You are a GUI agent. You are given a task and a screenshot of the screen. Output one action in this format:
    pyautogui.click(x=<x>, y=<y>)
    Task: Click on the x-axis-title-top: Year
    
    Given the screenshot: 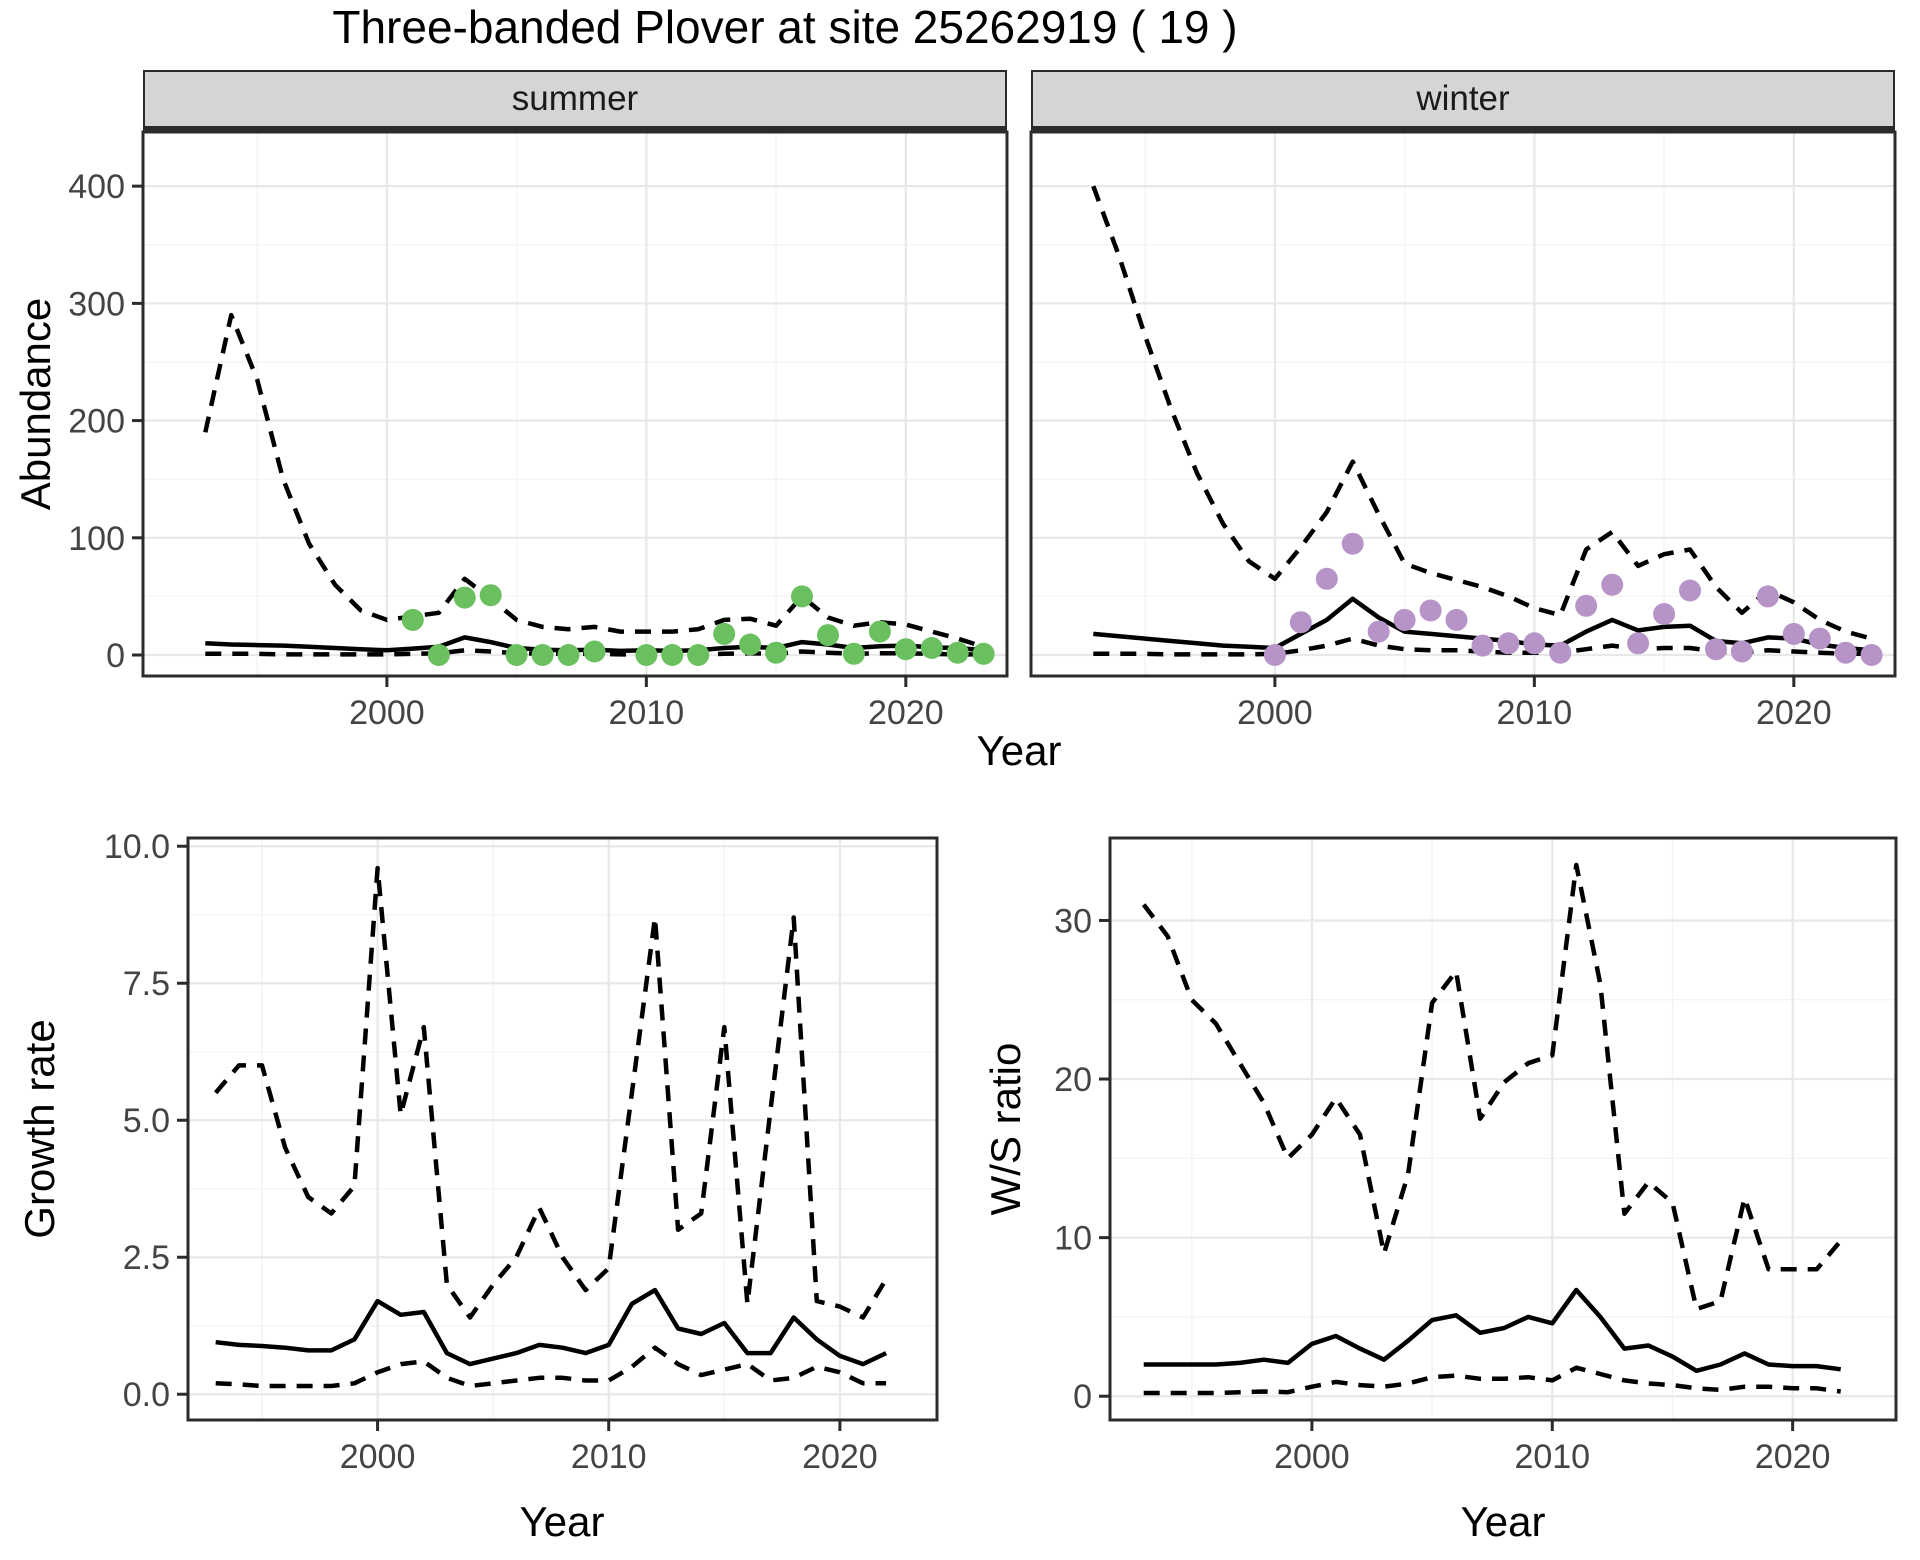 What is the action you would take?
    pyautogui.click(x=1019, y=750)
    